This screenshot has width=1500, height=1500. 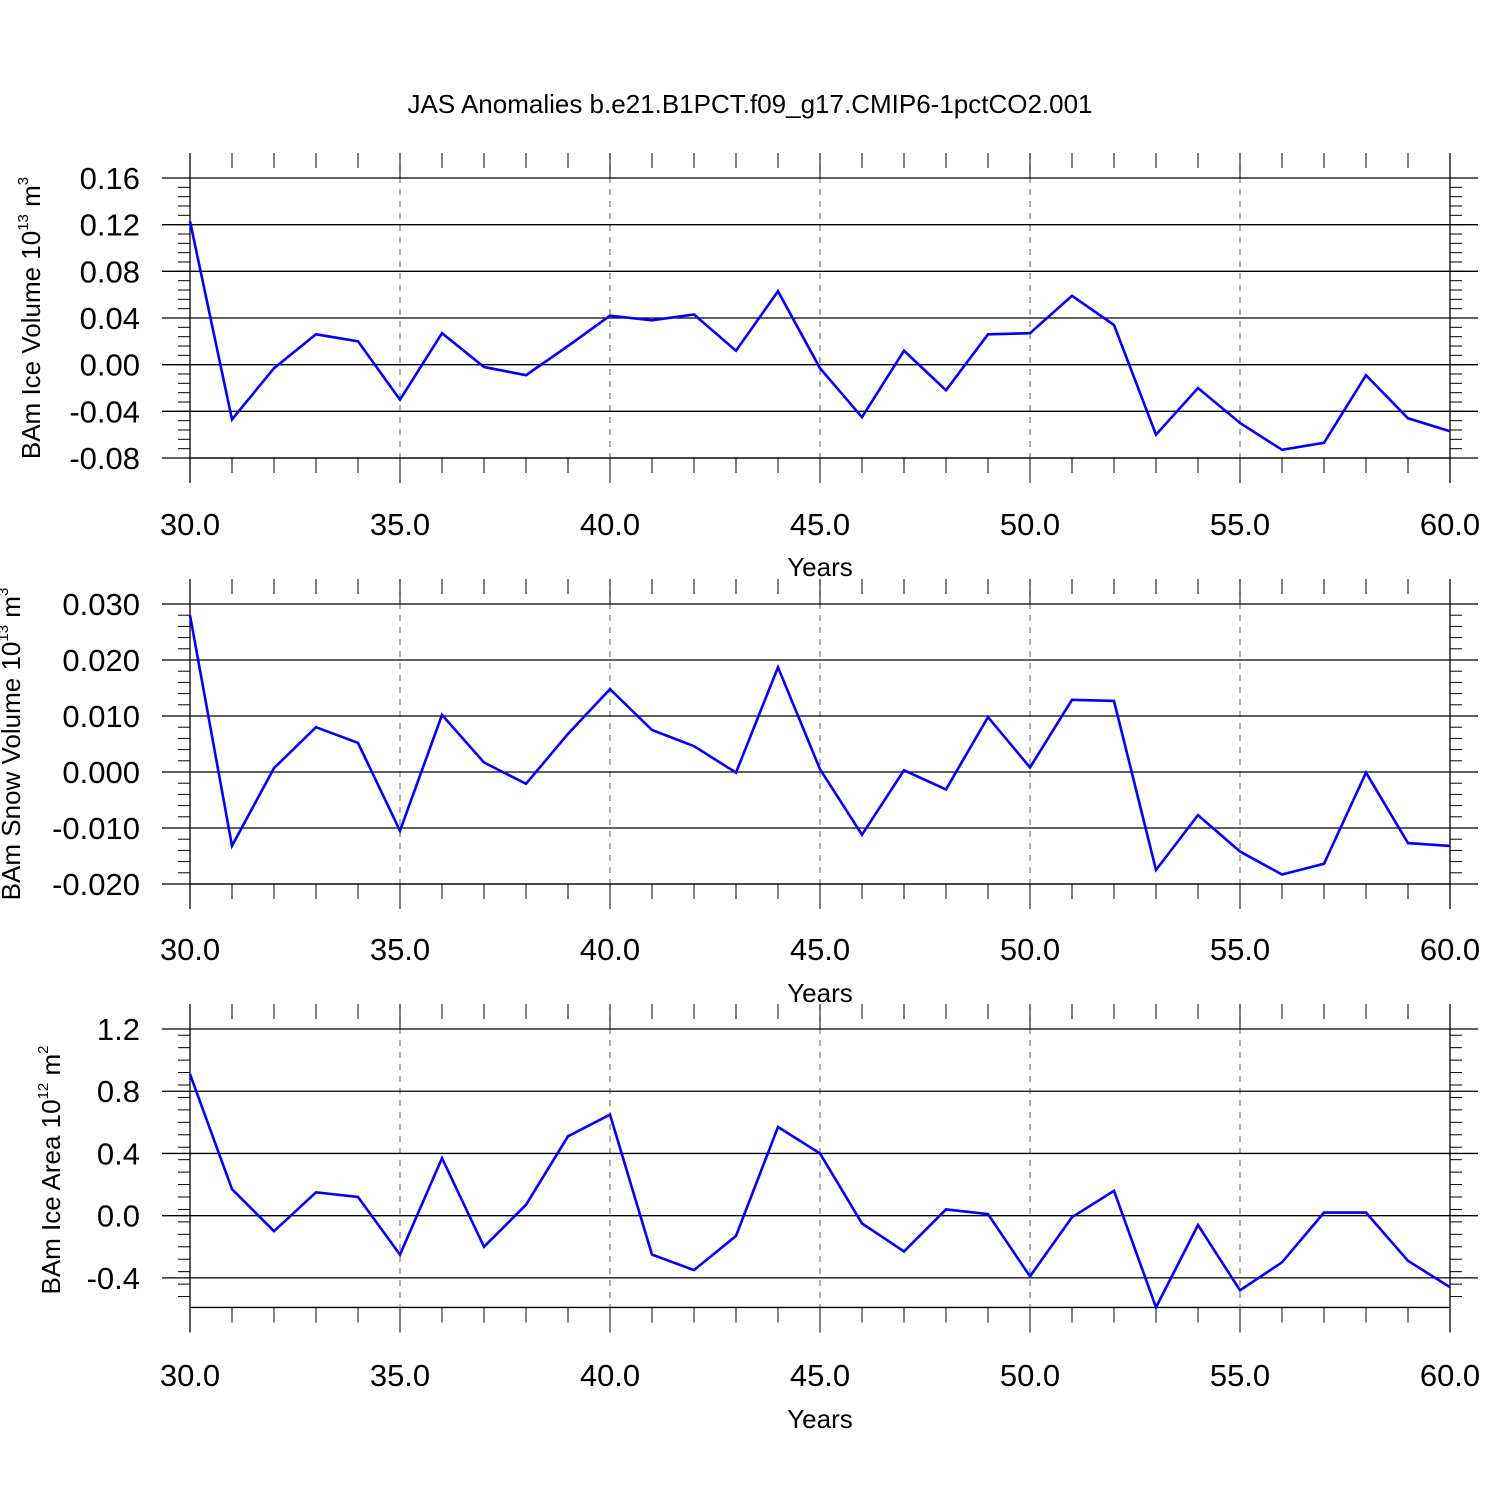 I want to click on y-tick-label: -0.020, so click(x=96, y=884).